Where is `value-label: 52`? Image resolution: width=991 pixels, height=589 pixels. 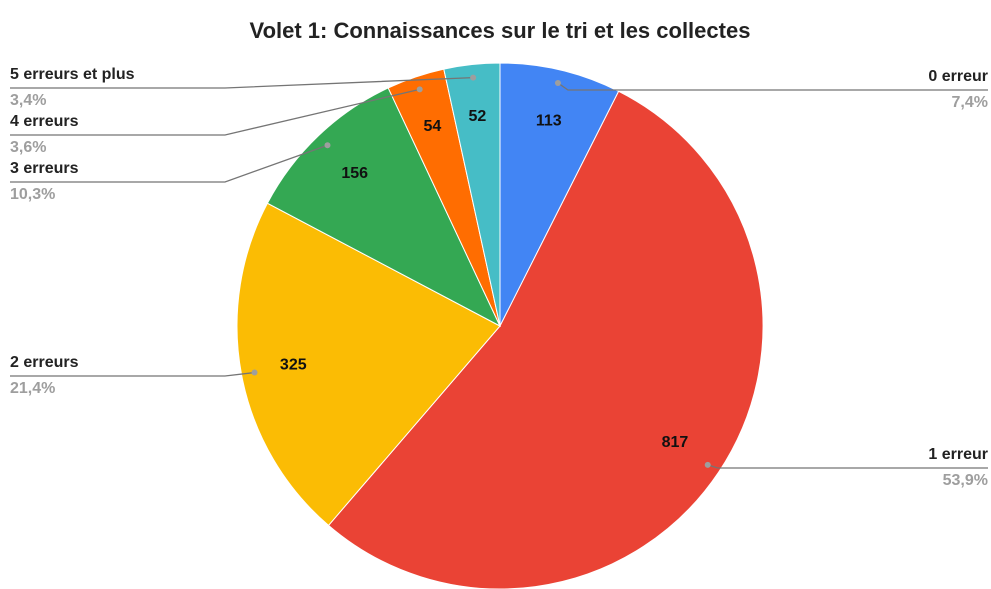 value-label: 52 is located at coordinates (477, 116).